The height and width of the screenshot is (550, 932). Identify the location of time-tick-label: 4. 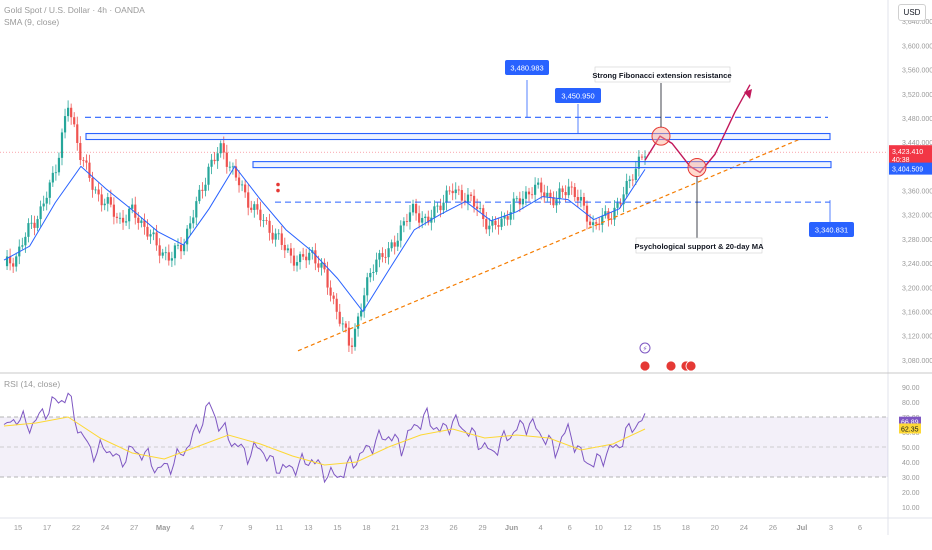
(192, 527).